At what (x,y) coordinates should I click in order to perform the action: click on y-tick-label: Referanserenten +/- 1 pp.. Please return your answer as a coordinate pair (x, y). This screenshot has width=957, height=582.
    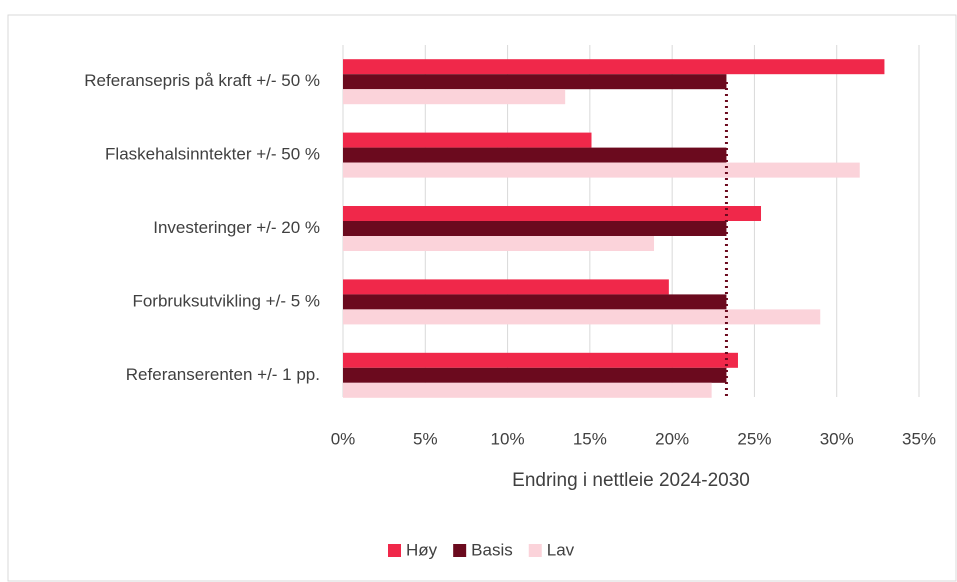
    Looking at the image, I should click on (223, 374).